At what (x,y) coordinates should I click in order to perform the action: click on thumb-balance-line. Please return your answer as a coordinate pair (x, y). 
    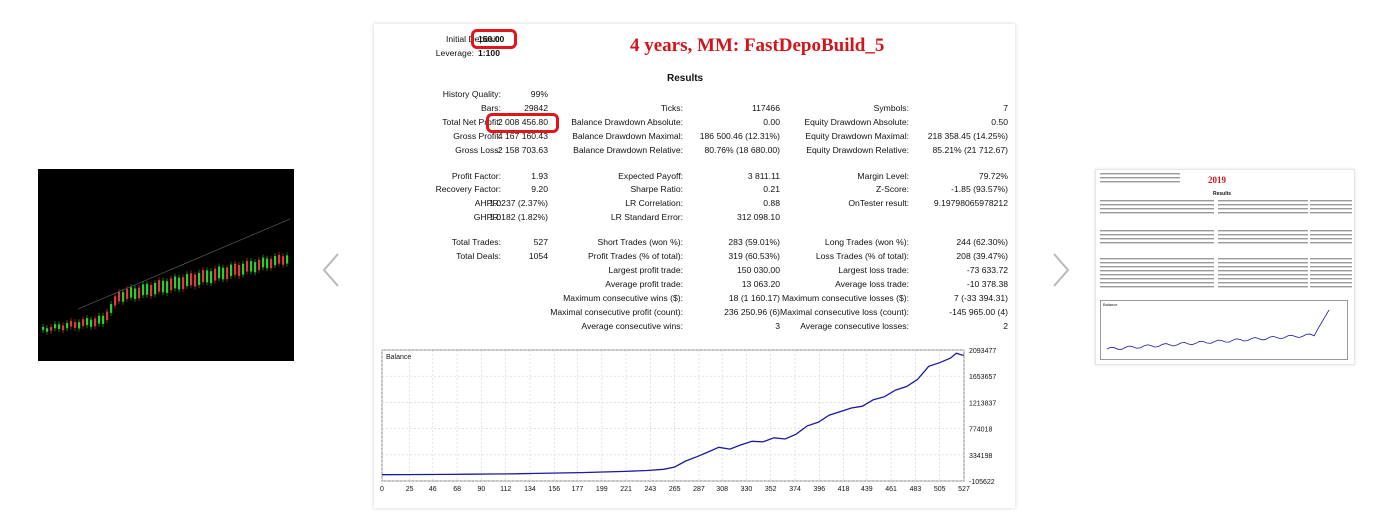
    Looking at the image, I should click on (1218, 329).